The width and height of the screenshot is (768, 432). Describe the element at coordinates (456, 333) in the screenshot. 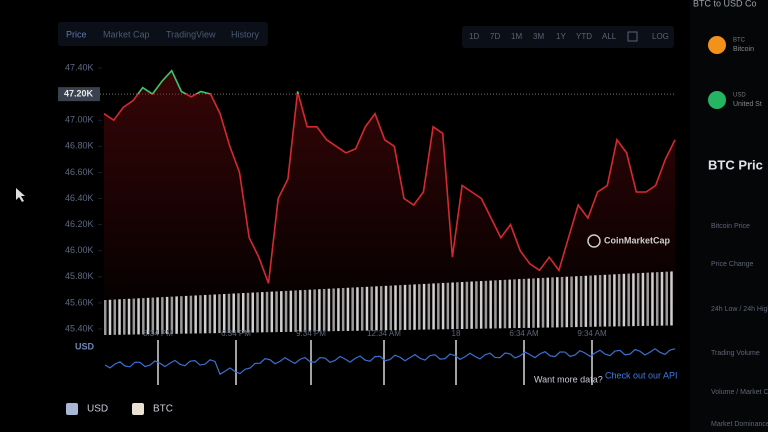

I see `navigator-time-label: 18` at that location.